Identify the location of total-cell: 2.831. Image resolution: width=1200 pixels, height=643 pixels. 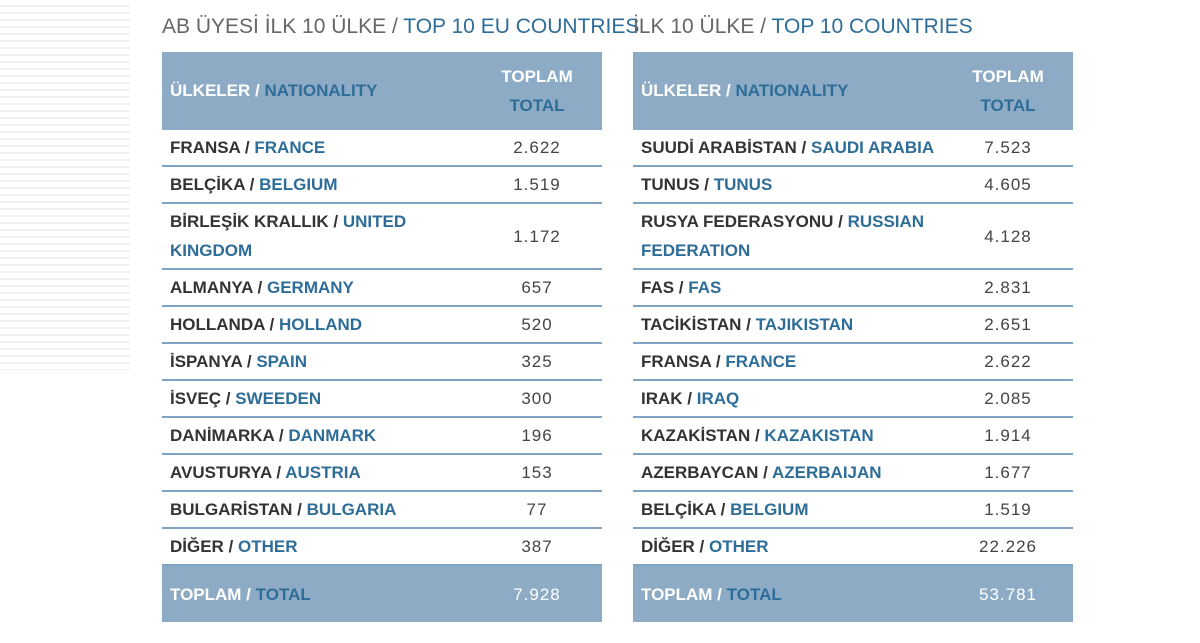
(1008, 288).